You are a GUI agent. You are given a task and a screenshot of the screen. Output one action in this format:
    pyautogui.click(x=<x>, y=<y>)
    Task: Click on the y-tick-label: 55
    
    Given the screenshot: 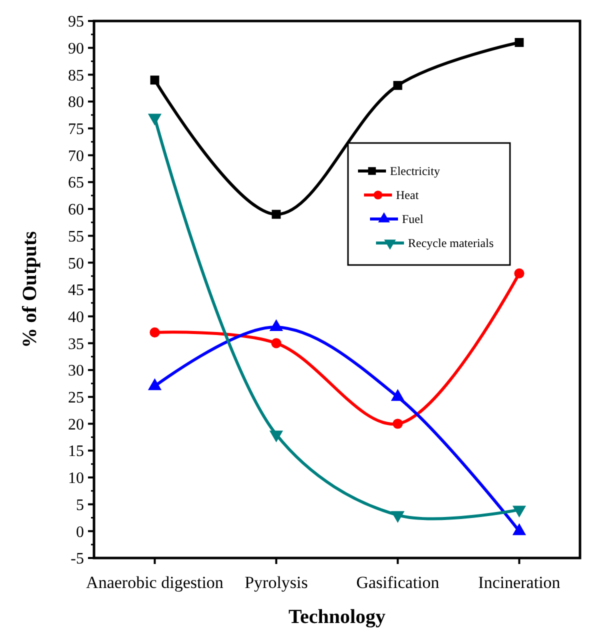 What is the action you would take?
    pyautogui.click(x=76, y=237)
    